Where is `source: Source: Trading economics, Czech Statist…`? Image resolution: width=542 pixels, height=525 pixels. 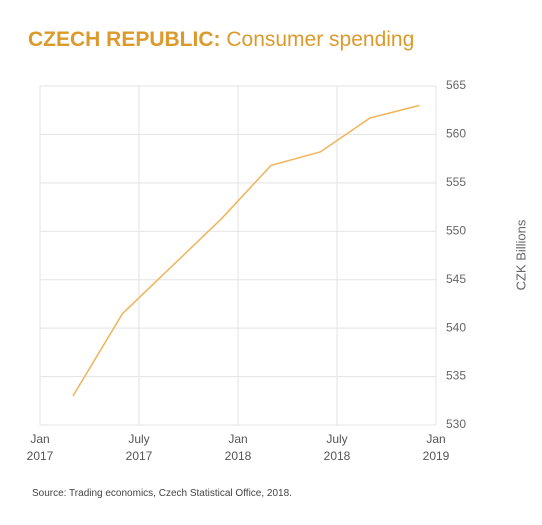
source: Source: Trading economics, Czech Statist… is located at coordinates (162, 493).